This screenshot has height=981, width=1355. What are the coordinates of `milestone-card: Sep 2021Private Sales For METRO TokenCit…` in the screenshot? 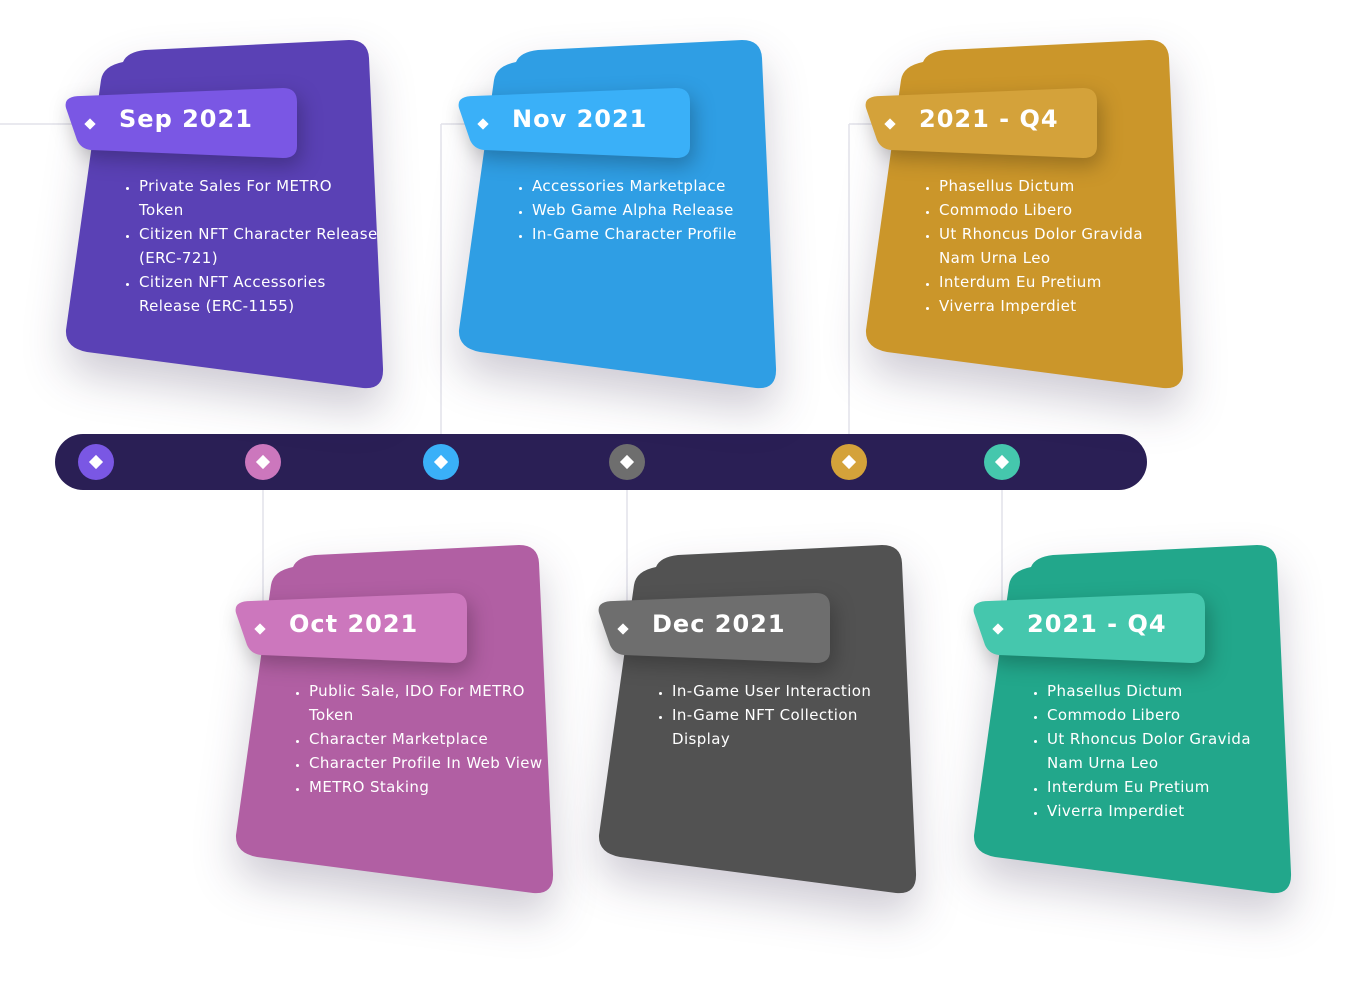 It's located at (230, 220).